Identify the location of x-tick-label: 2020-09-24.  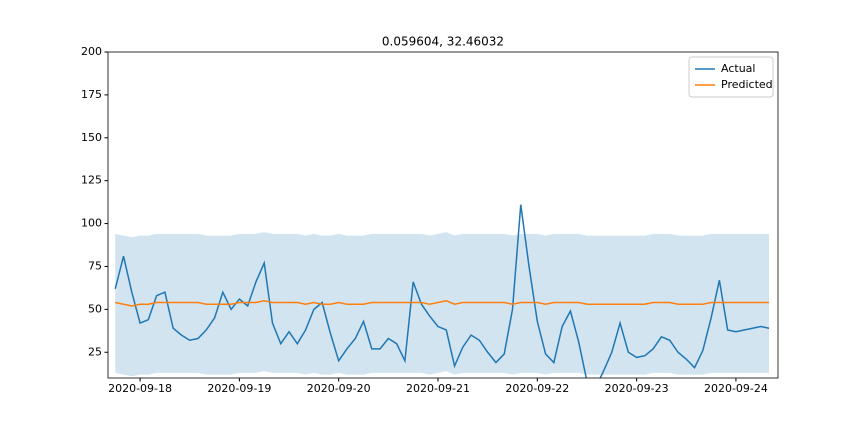
(736, 388).